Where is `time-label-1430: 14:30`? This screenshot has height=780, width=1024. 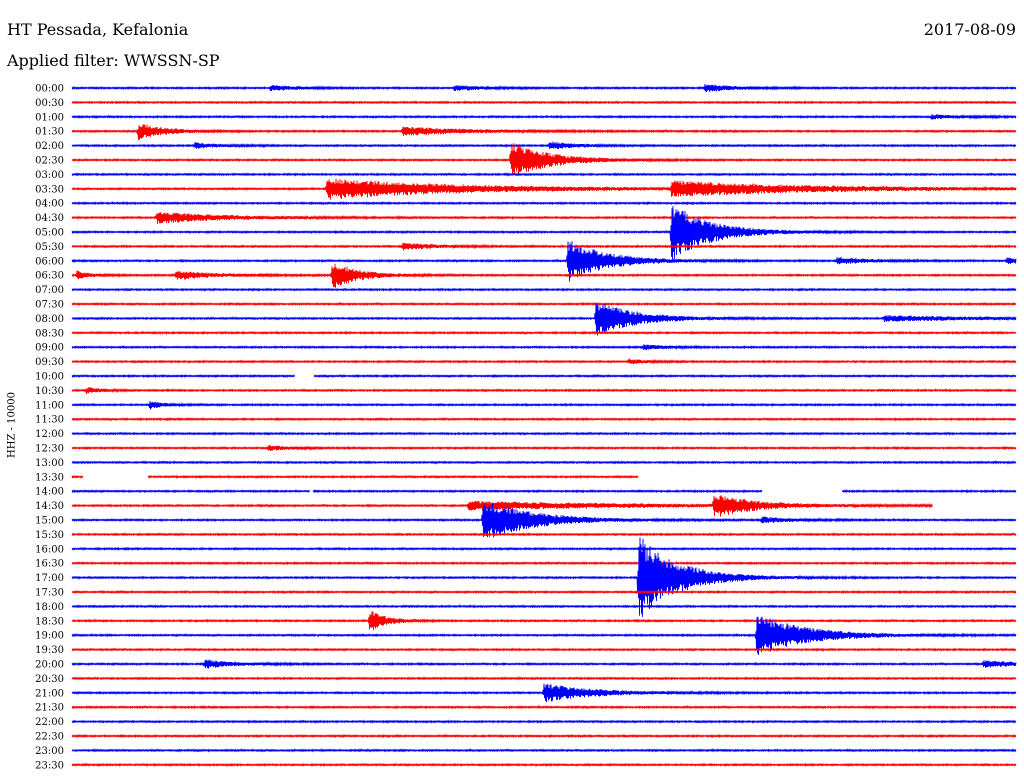
time-label-1430: 14:30 is located at coordinates (49, 506).